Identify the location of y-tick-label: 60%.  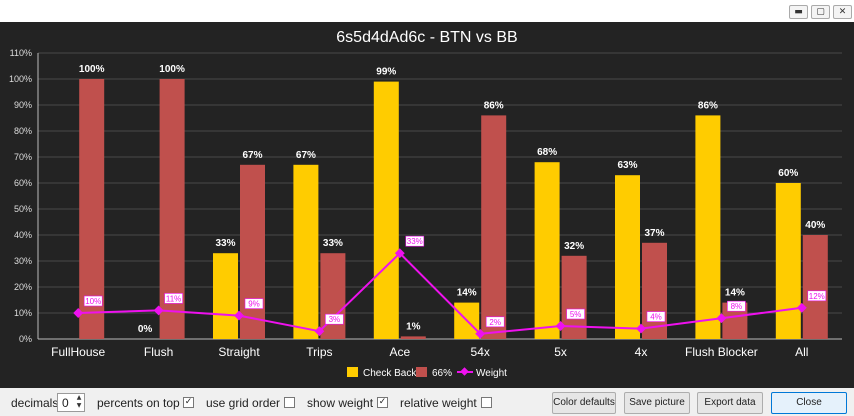
(23, 183).